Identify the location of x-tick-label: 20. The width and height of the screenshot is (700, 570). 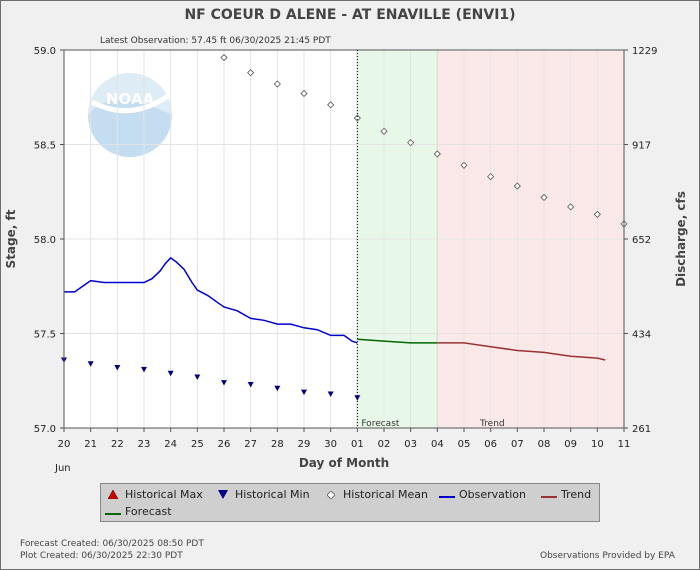
(64, 444).